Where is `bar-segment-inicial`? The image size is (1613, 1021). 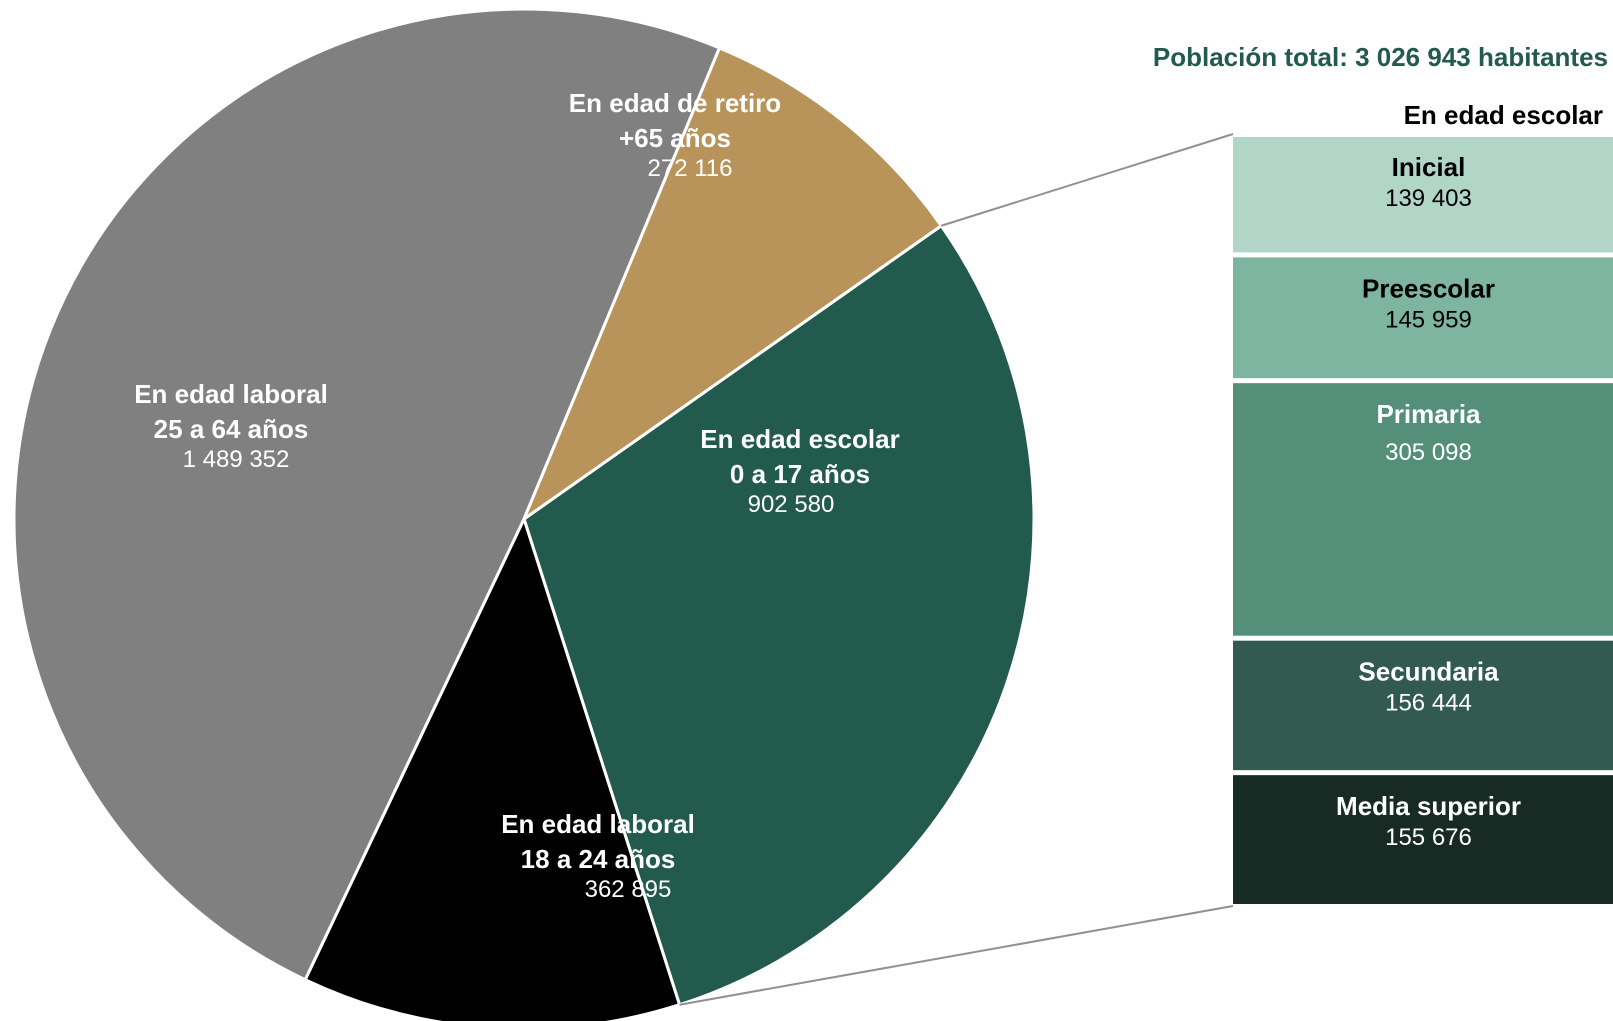 bar-segment-inicial is located at coordinates (1423, 195).